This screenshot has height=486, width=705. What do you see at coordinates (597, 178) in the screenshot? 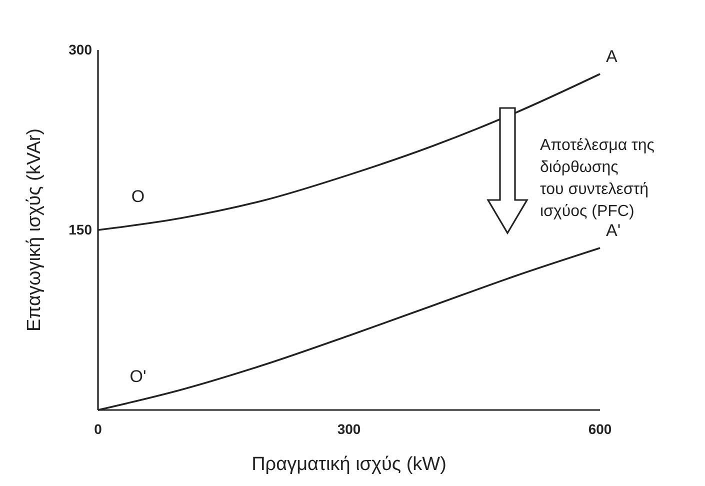
I see `annotation: Αποτέλεσμα της διόρθωσης του συντελεστή ισχύος (PFC)` at bounding box center [597, 178].